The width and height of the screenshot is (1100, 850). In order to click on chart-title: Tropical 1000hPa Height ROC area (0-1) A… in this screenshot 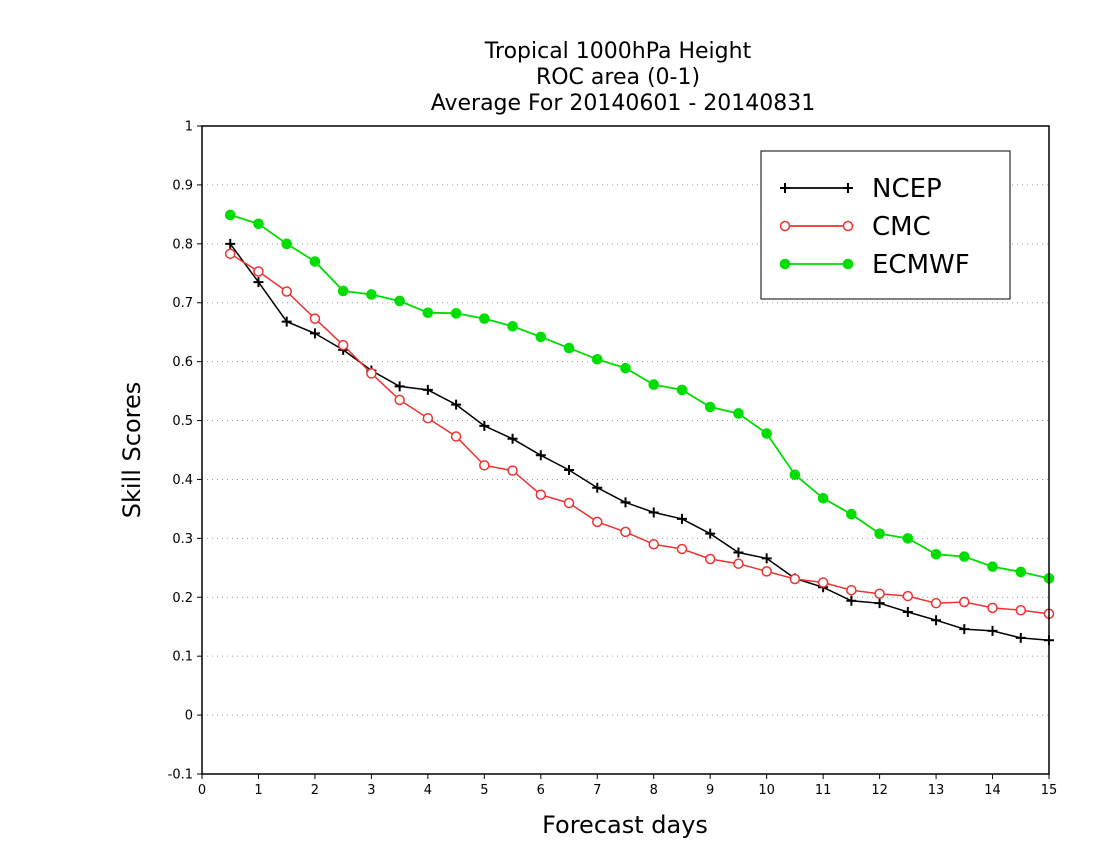, I will do `click(623, 77)`.